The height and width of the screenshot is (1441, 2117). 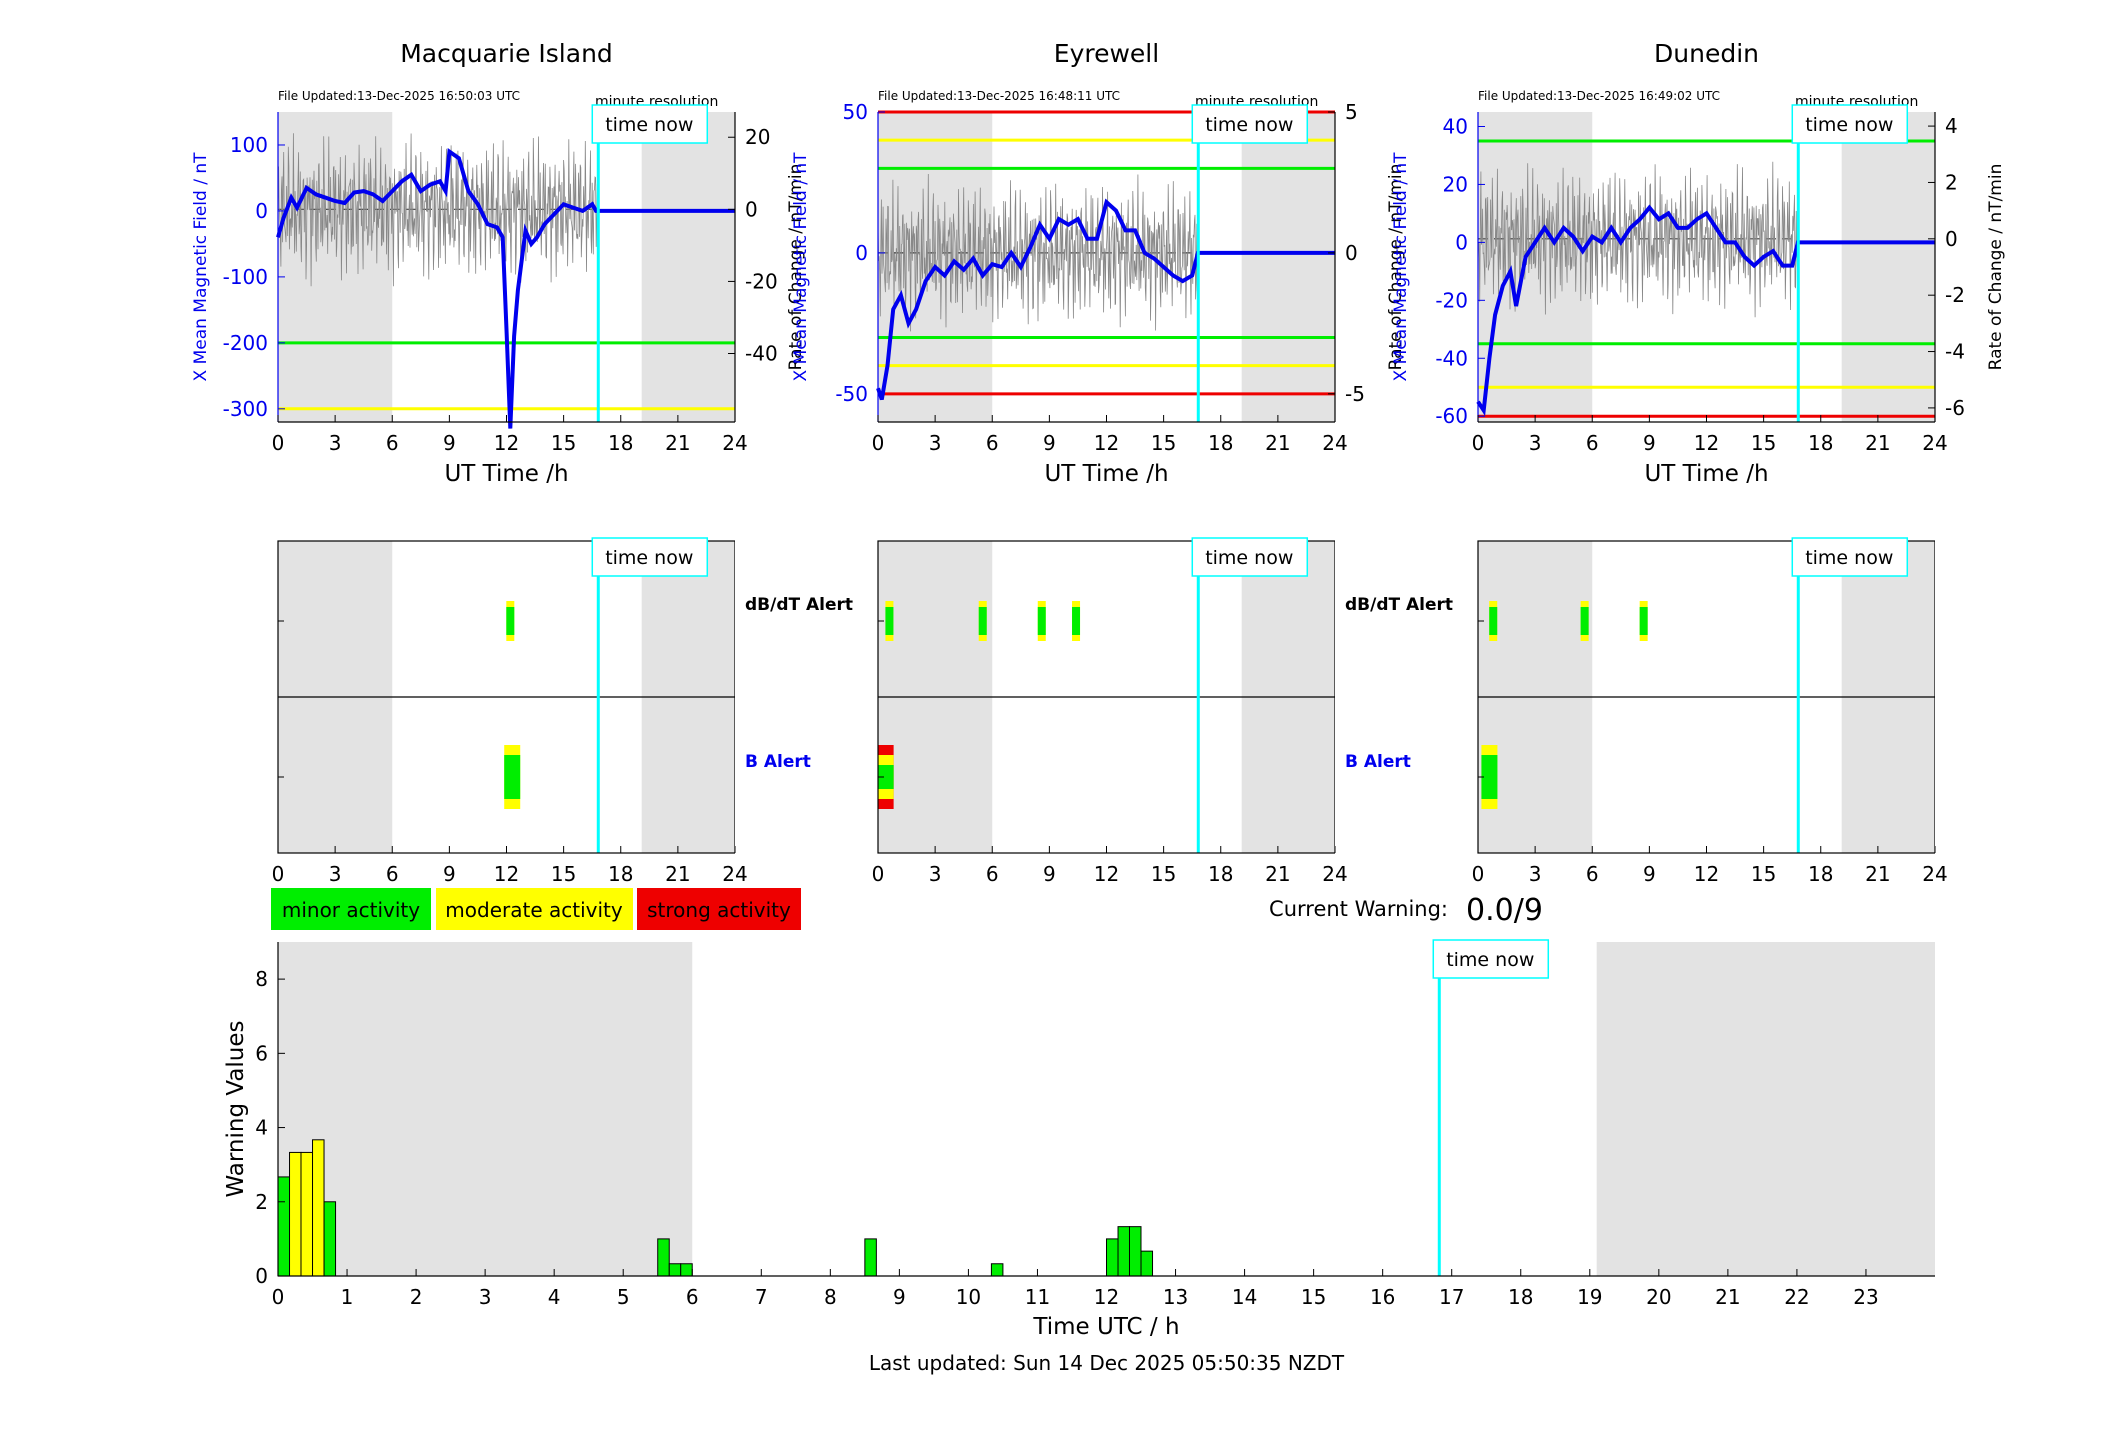 What do you see at coordinates (1382, 1297) in the screenshot?
I see `x-tick-label: 16` at bounding box center [1382, 1297].